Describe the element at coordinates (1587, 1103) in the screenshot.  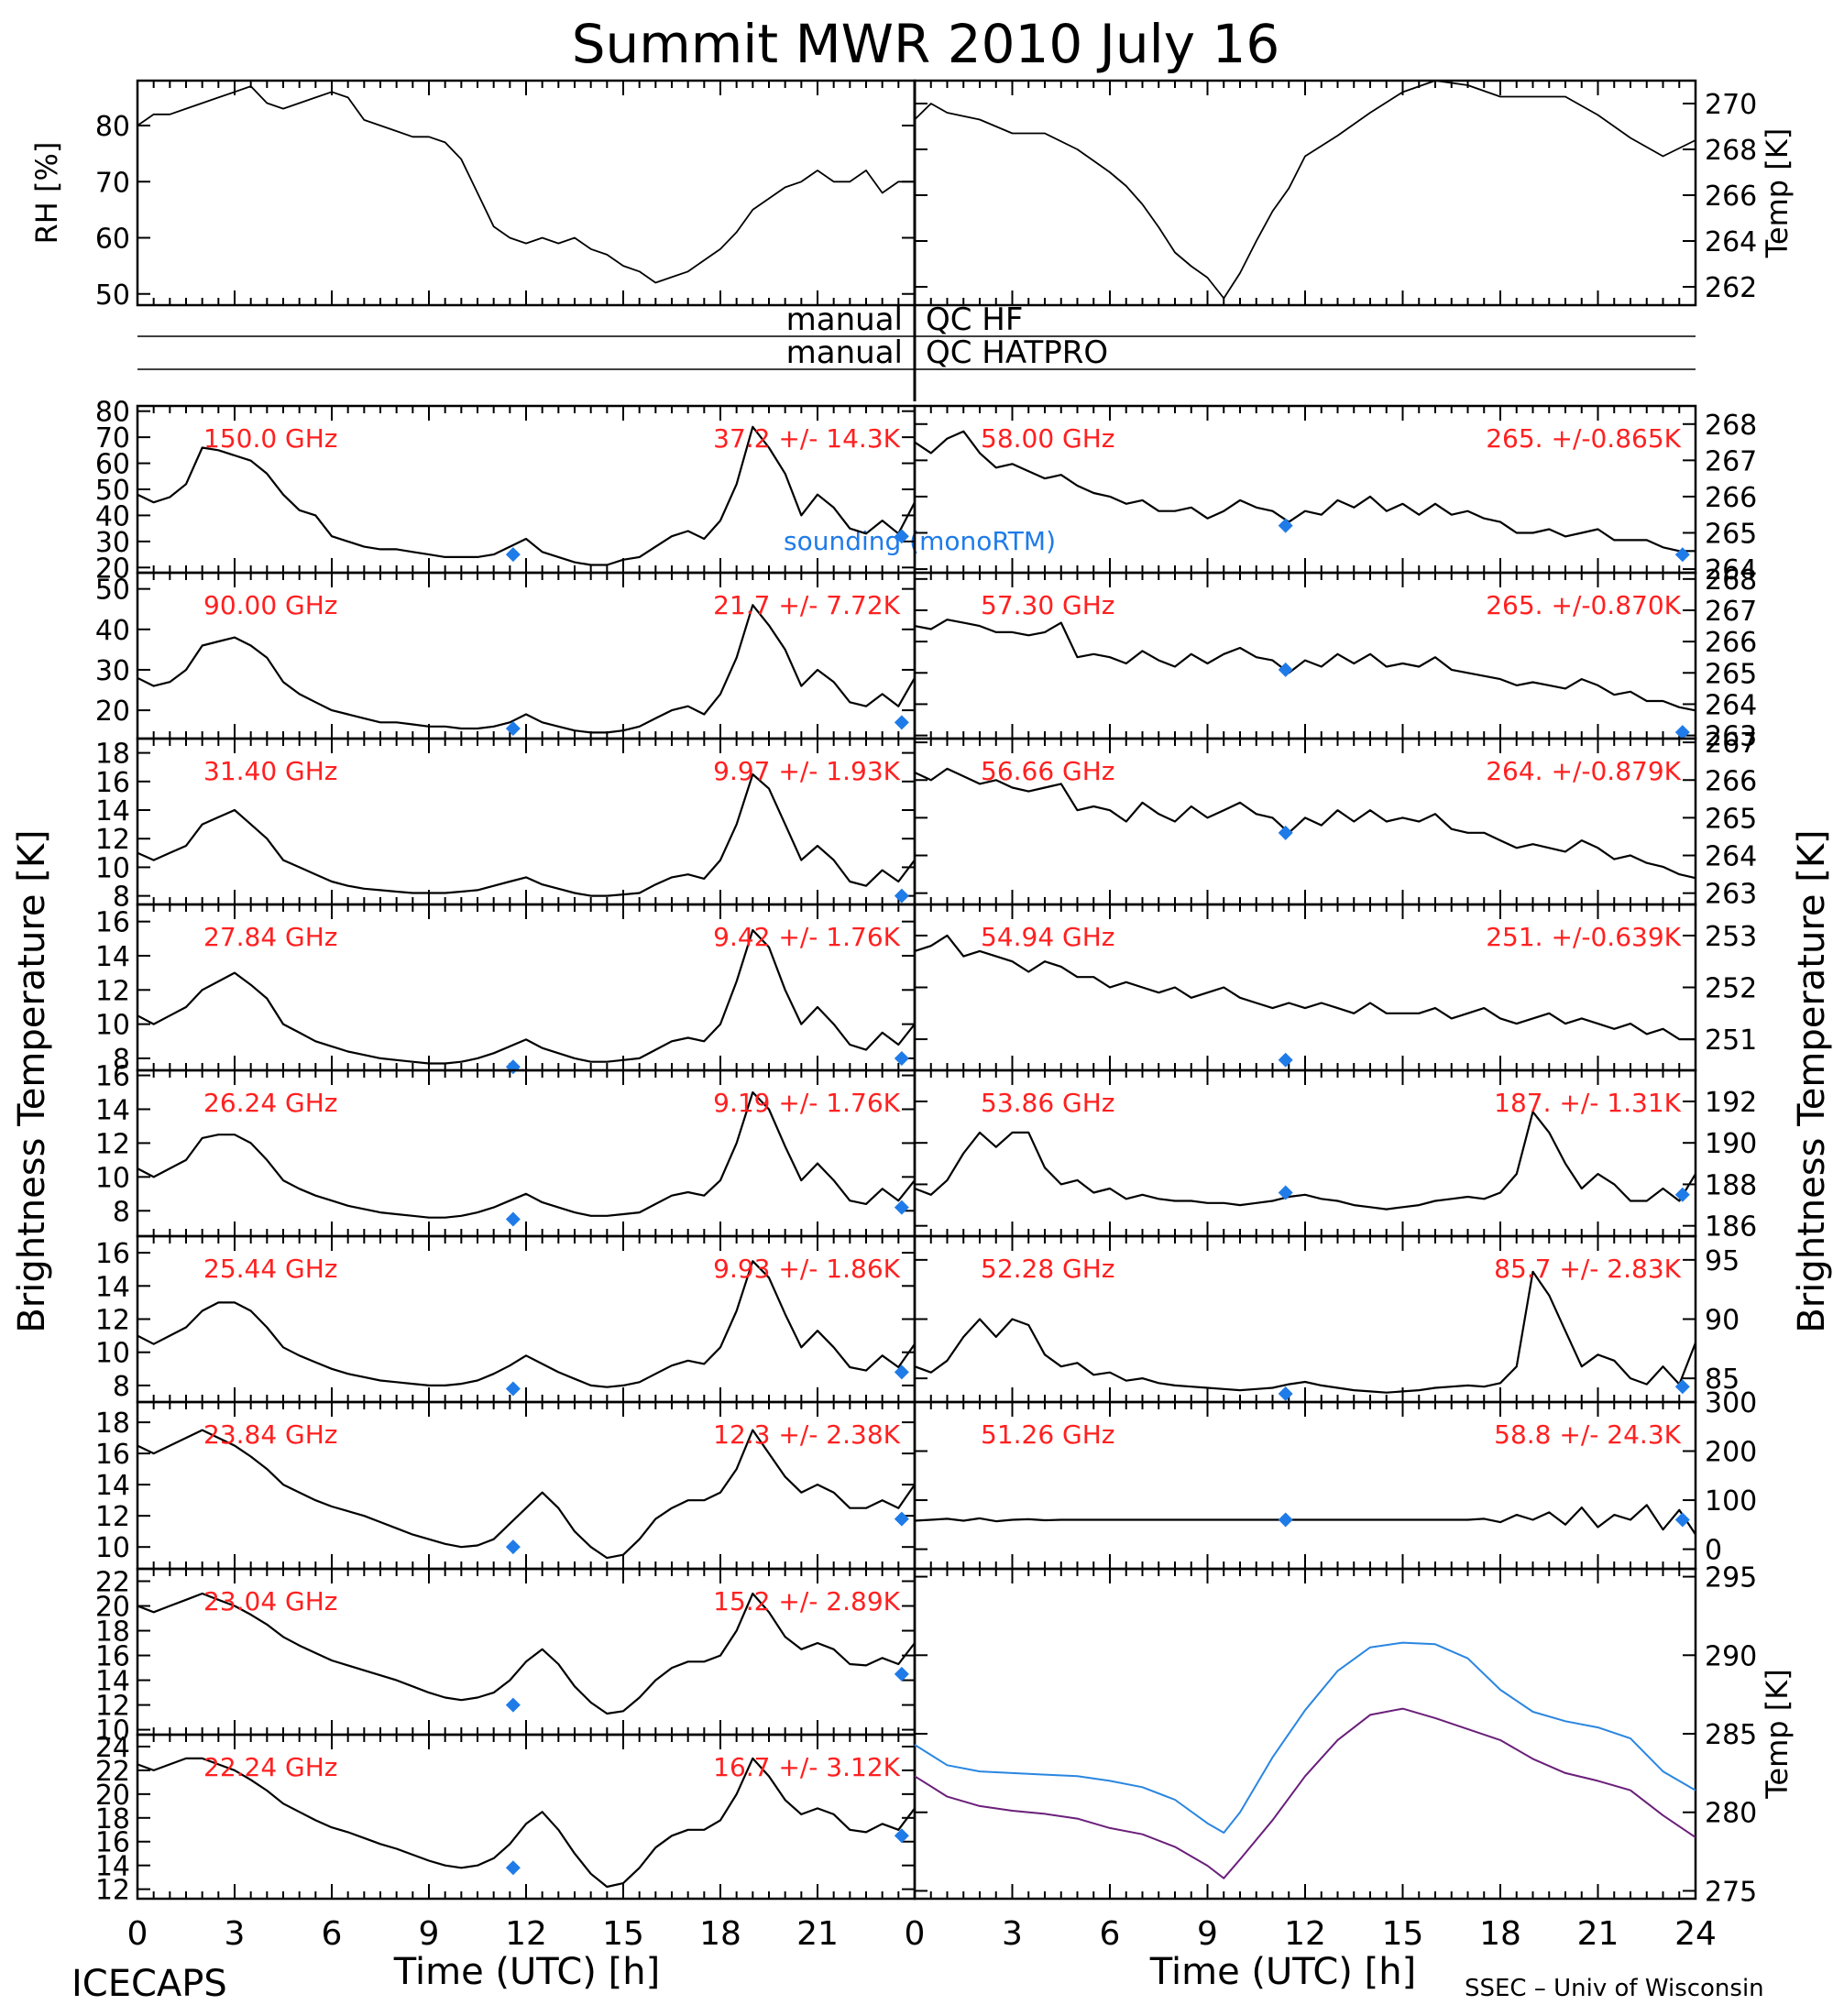
I see `stats-label-53: 187. +/- 1.31K` at that location.